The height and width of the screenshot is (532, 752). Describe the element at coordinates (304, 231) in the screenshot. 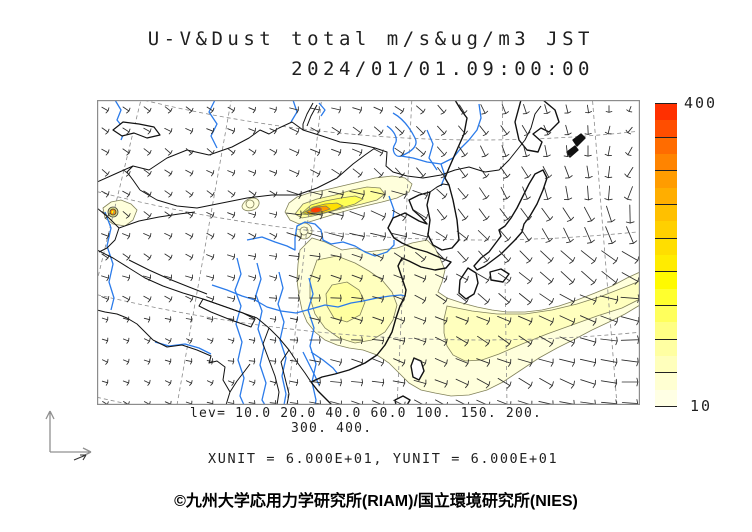

I see `dust-ring-a-inner` at that location.